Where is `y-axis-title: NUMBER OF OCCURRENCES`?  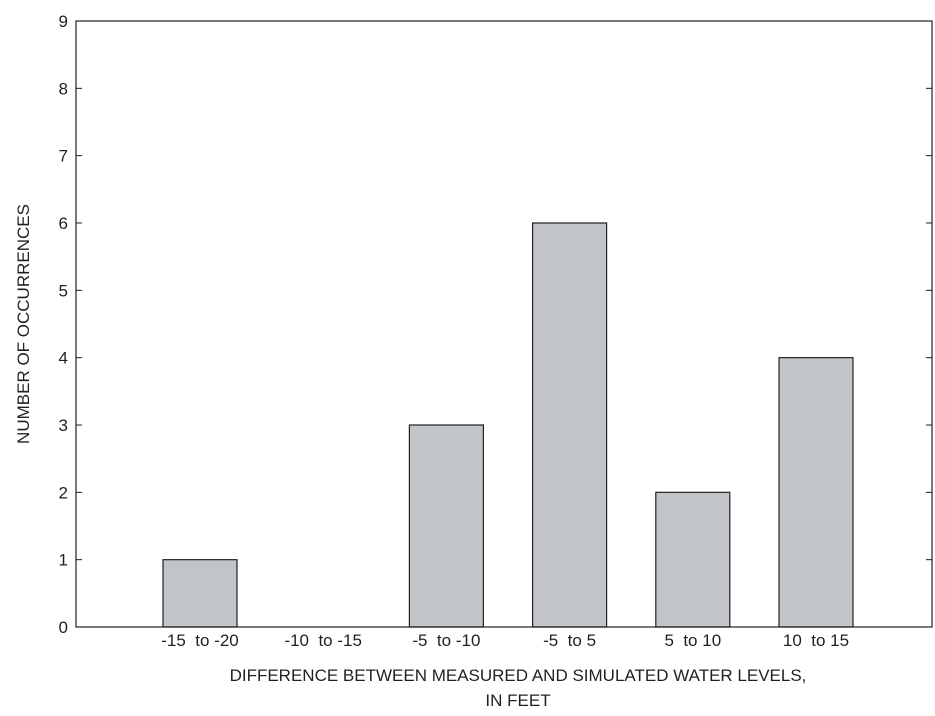 y-axis-title: NUMBER OF OCCURRENCES is located at coordinates (23, 324).